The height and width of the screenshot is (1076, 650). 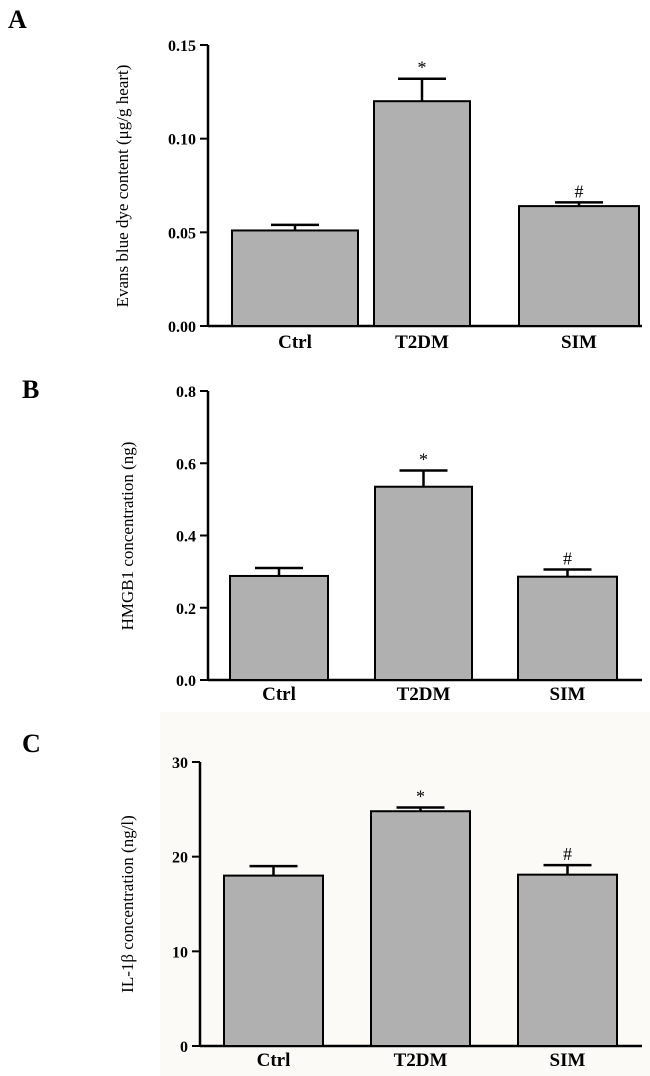 I want to click on y-tick-label: 0.2, so click(x=186, y=609).